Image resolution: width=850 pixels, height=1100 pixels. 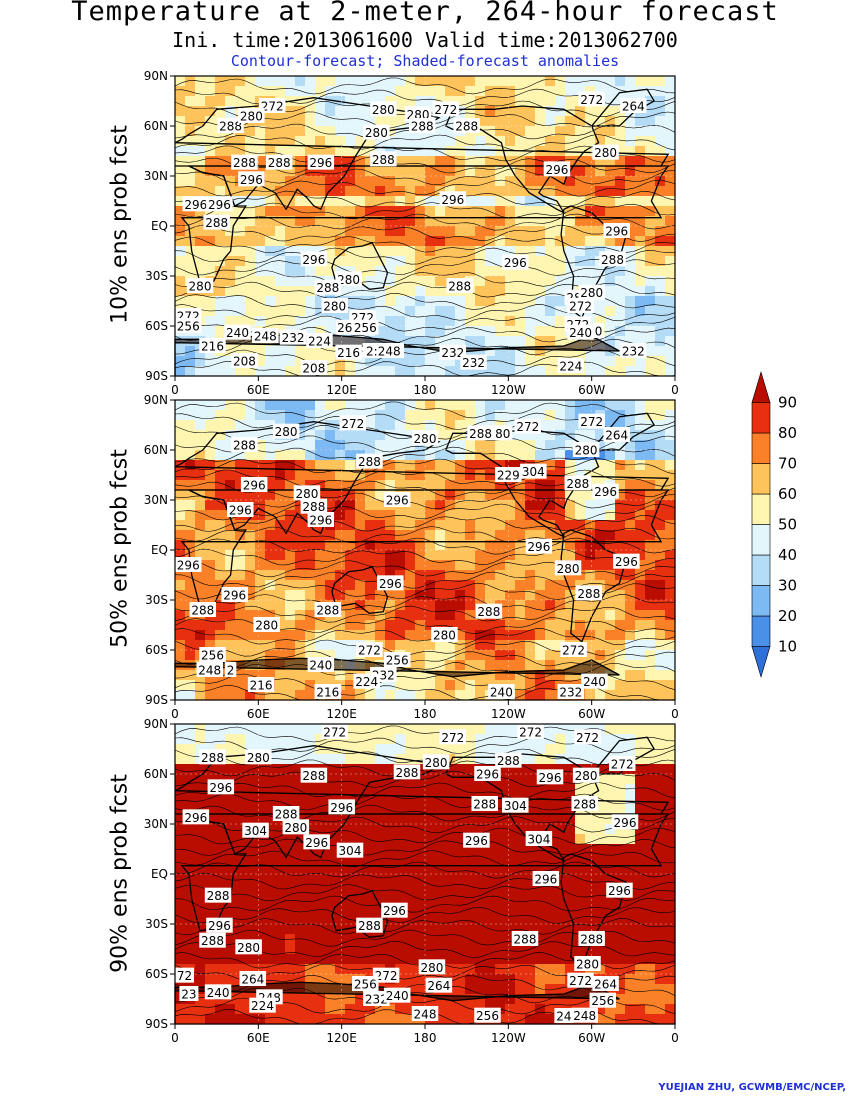 I want to click on contour-label: 256, so click(x=365, y=328).